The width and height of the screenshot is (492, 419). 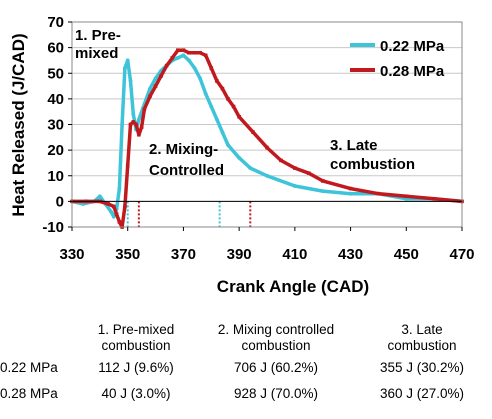 What do you see at coordinates (276, 367) in the screenshot?
I see `table-cell: 706 J (60.2%)` at bounding box center [276, 367].